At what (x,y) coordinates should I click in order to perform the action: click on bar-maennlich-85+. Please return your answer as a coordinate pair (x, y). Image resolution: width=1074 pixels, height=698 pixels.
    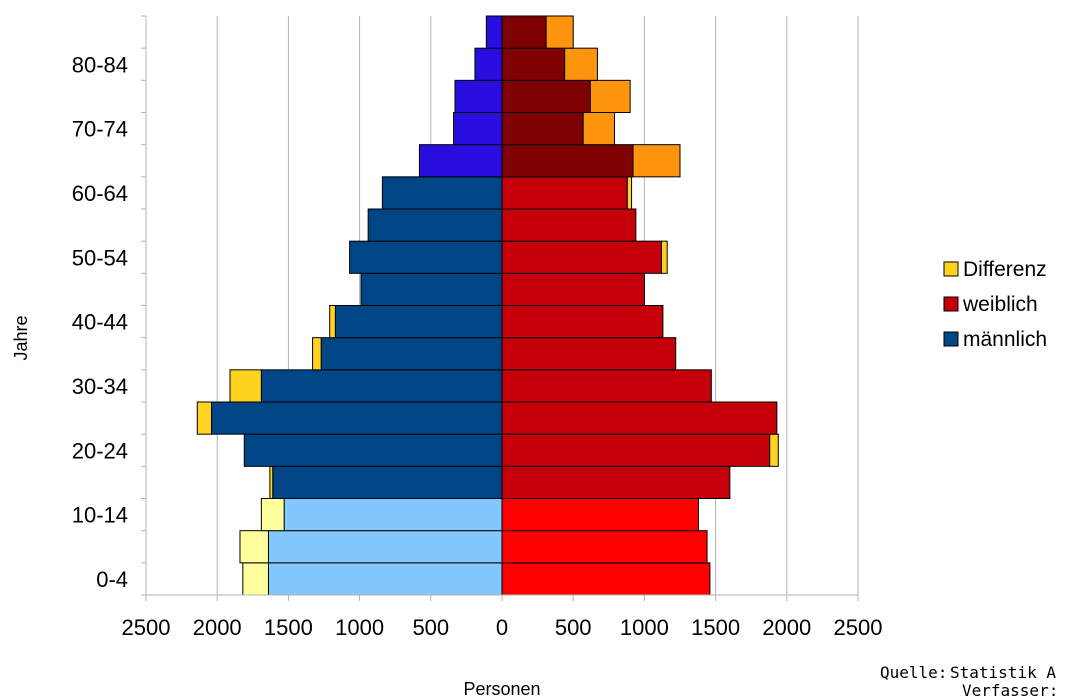
    Looking at the image, I should click on (494, 32).